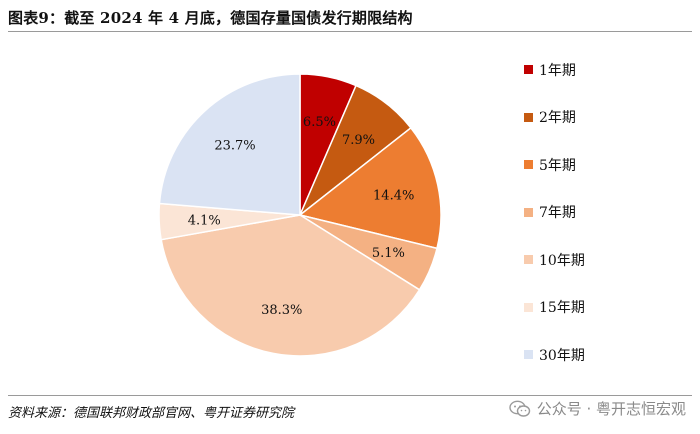 Image resolution: width=700 pixels, height=434 pixels. I want to click on legend-item-4: 10年期, so click(554, 260).